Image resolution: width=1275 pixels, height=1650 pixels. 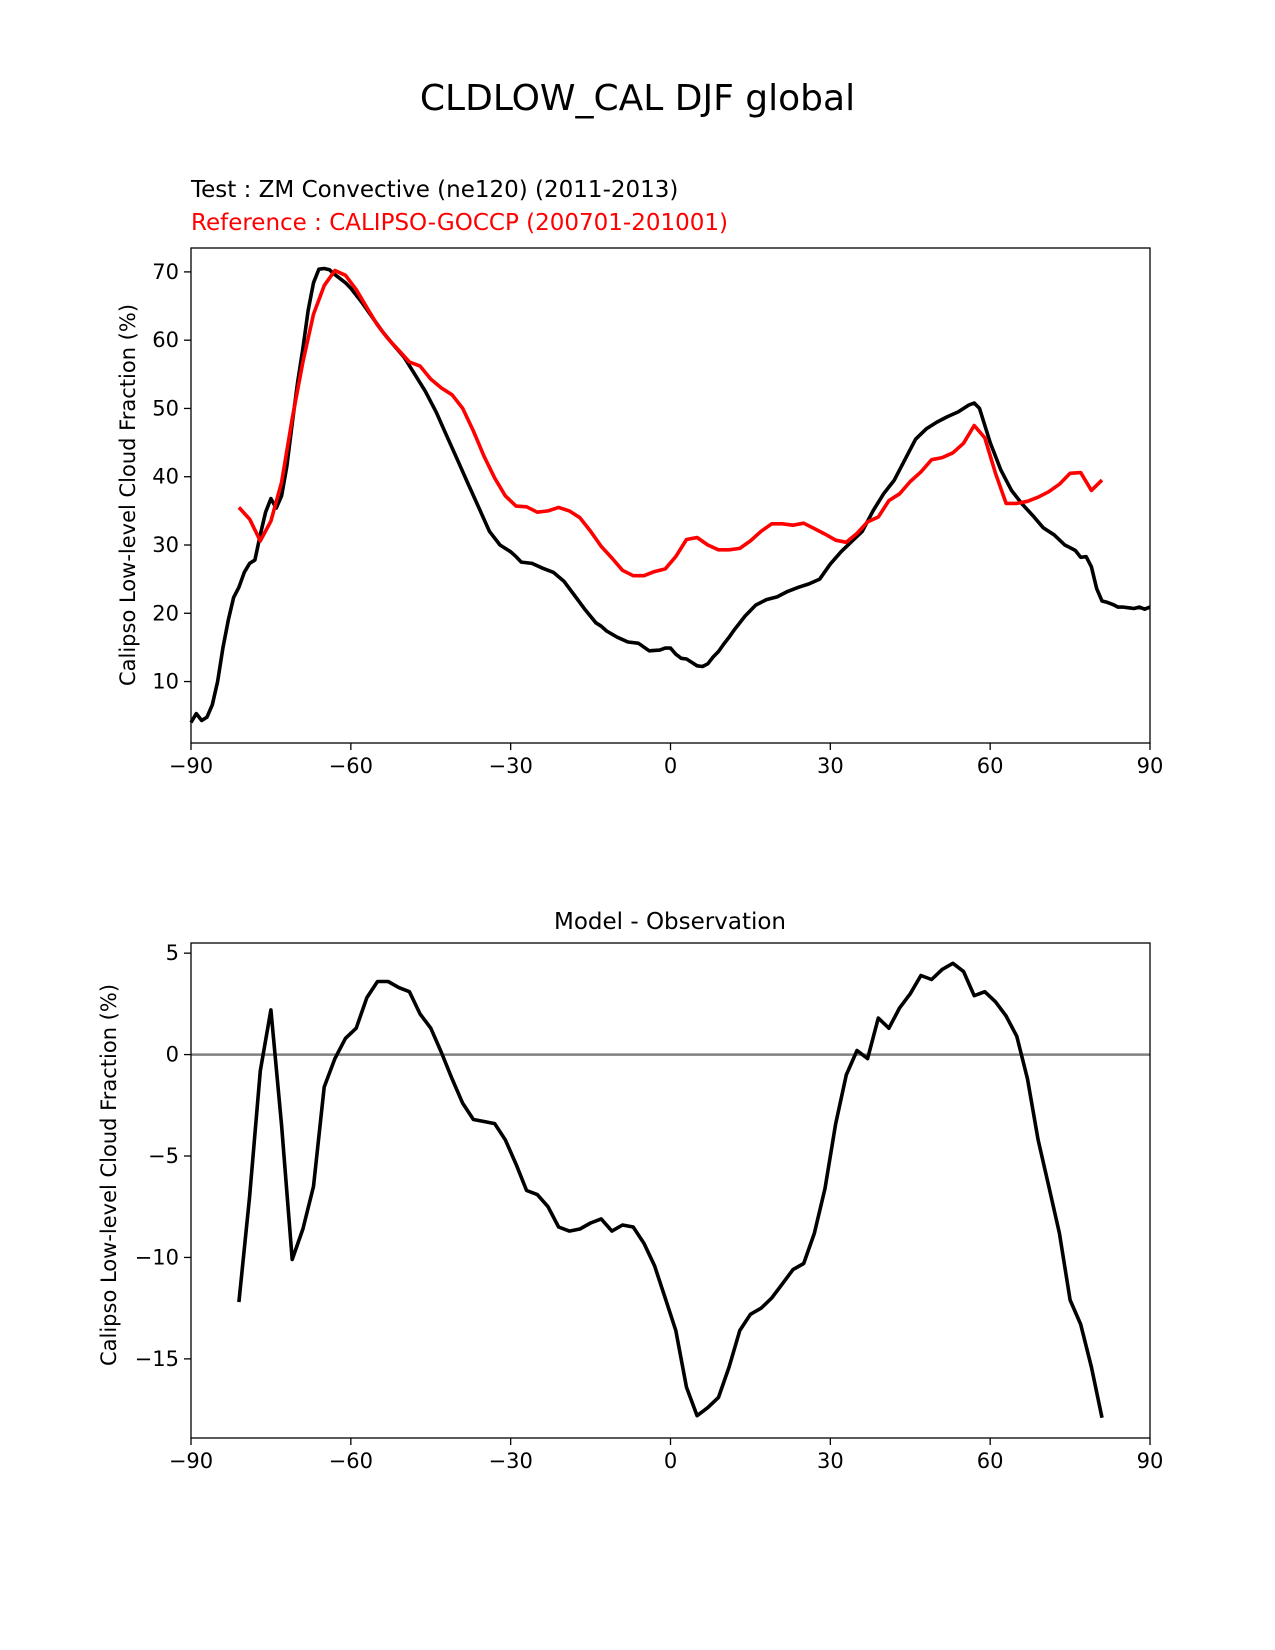 What do you see at coordinates (434, 190) in the screenshot?
I see `test-label: Test : ZM Convective (ne120) (2011-2013)` at bounding box center [434, 190].